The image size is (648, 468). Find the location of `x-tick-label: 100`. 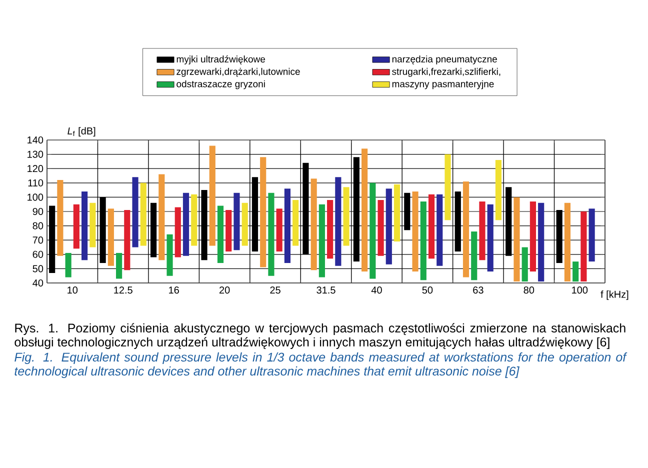

x-tick-label: 100 is located at coordinates (580, 290).